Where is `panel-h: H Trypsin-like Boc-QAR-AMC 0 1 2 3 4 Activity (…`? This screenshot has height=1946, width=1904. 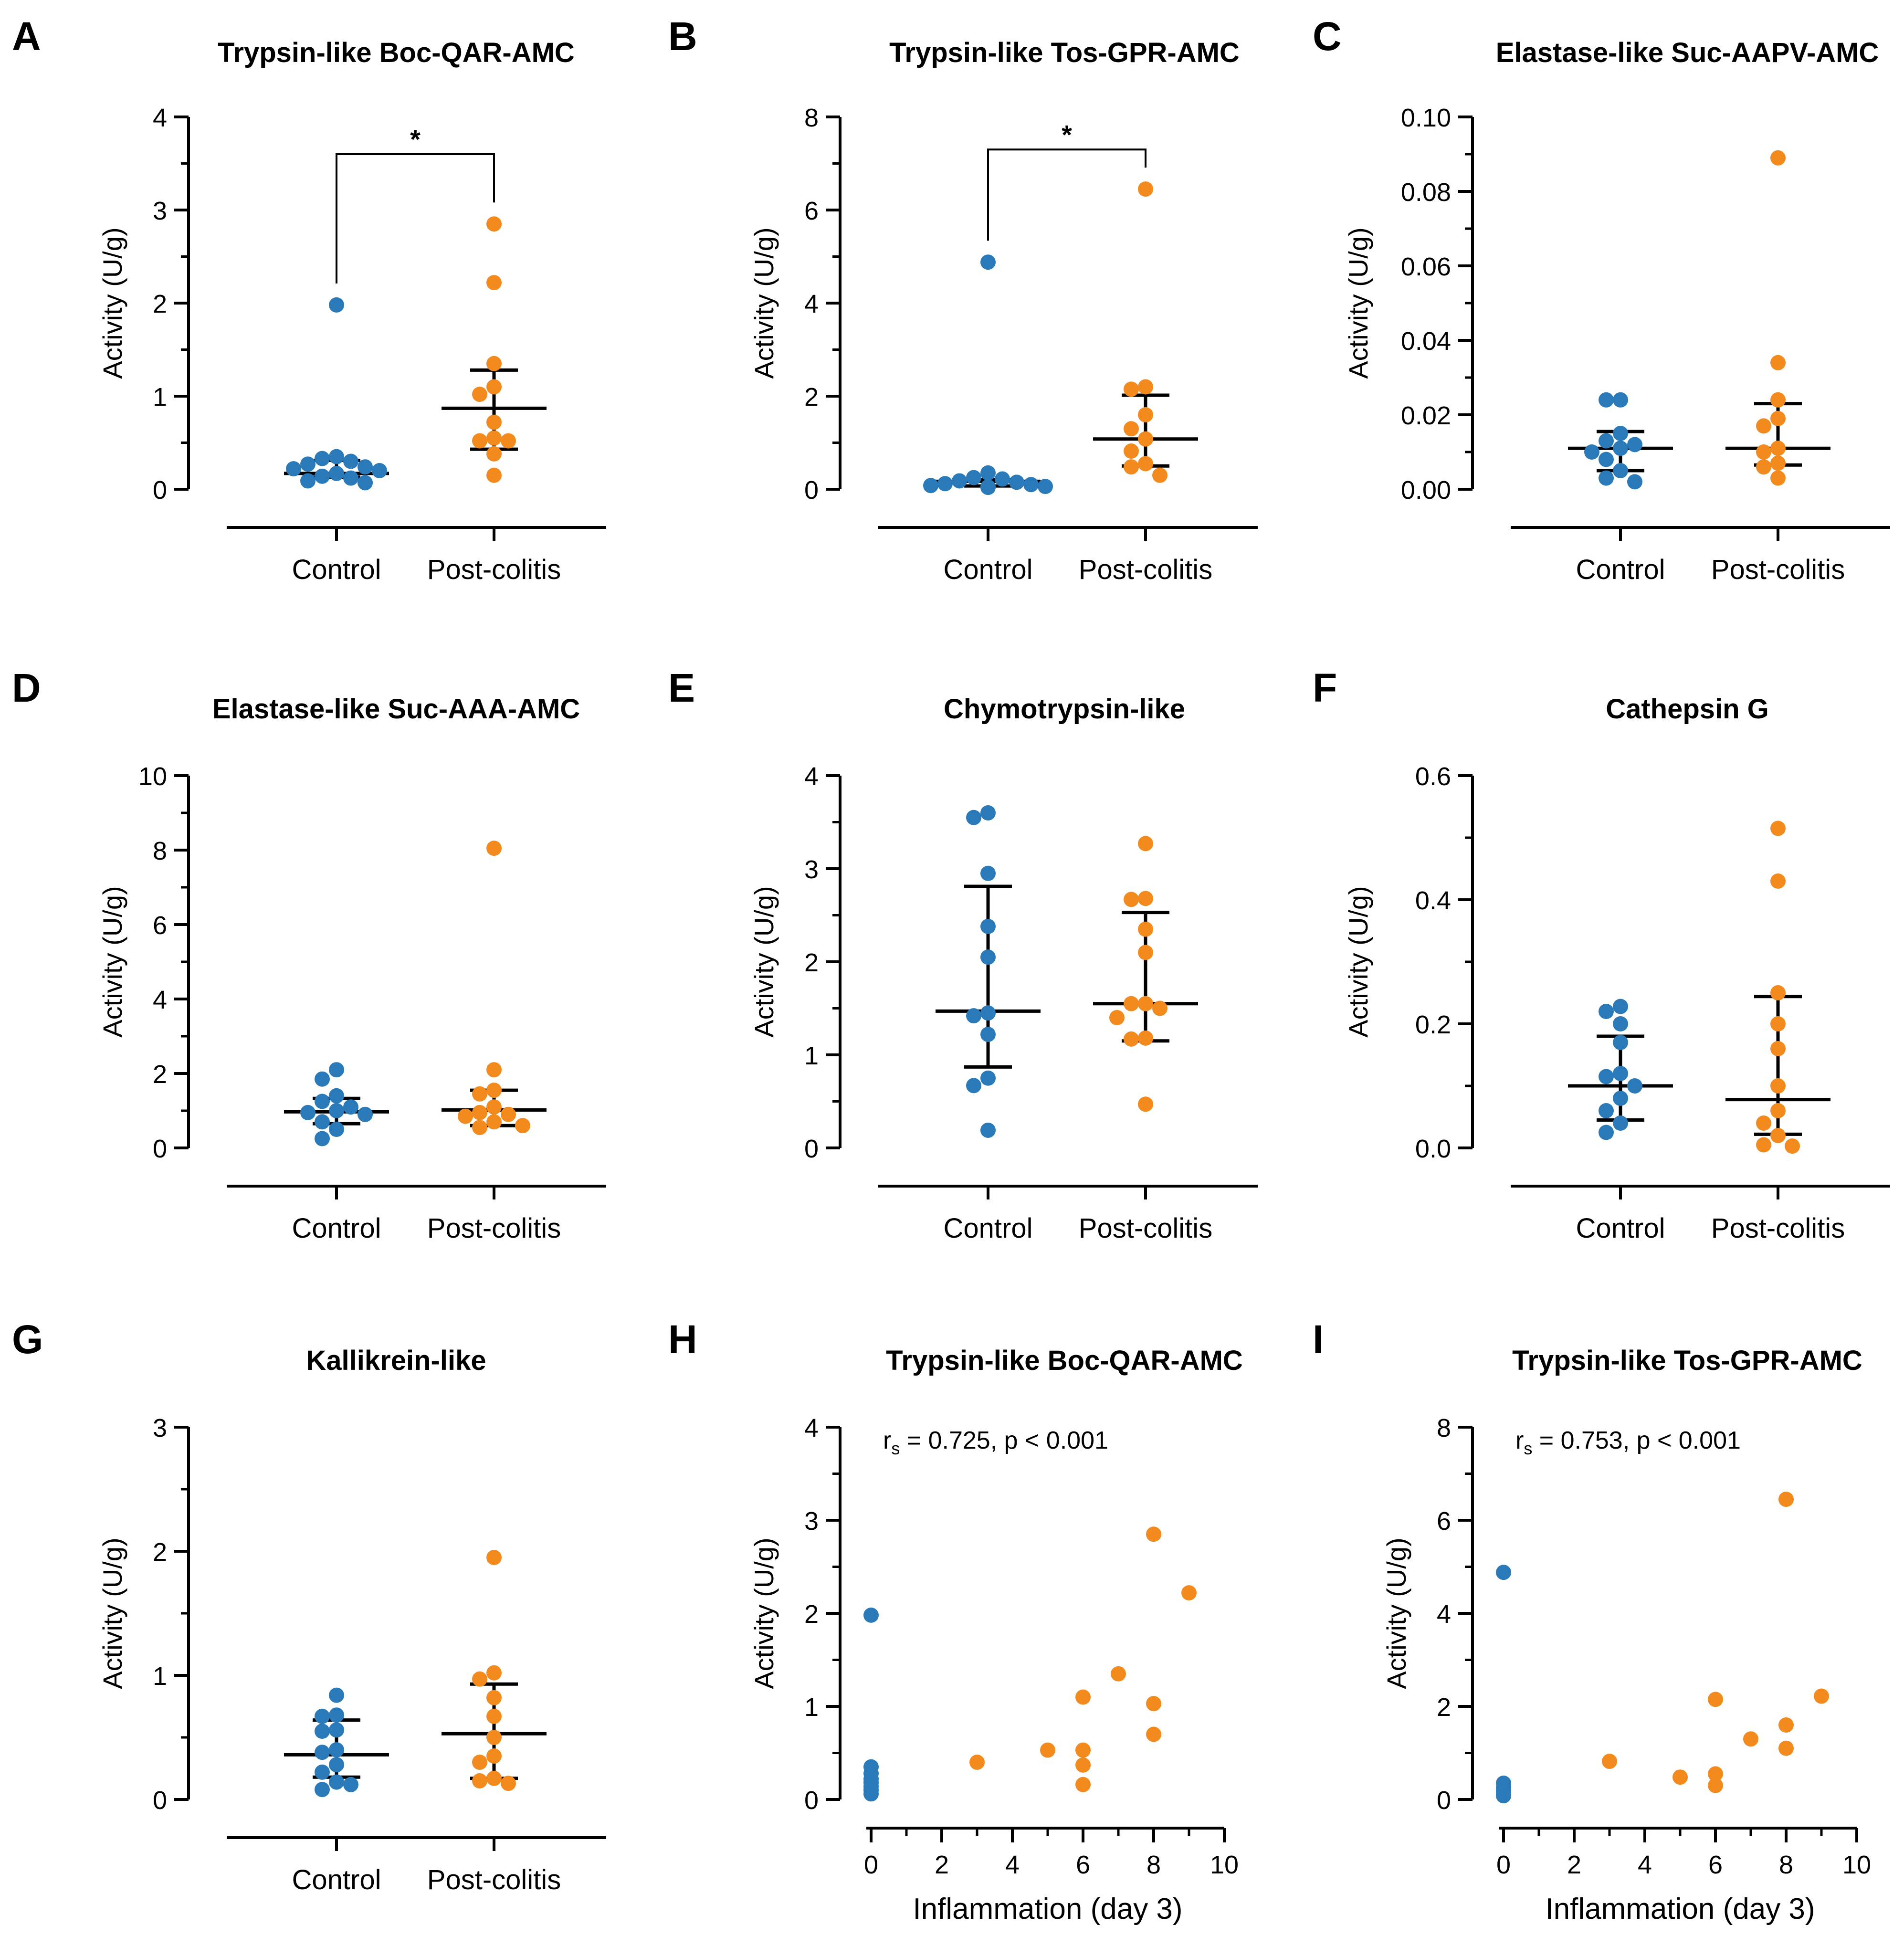 panel-h: H Trypsin-like Boc-QAR-AMC 0 1 2 3 4 Activity (… is located at coordinates (955, 1621).